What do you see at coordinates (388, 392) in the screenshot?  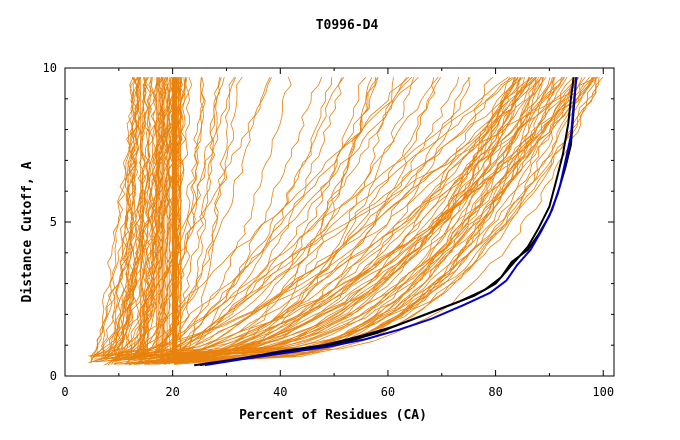 I see `x-tick-label: 60` at bounding box center [388, 392].